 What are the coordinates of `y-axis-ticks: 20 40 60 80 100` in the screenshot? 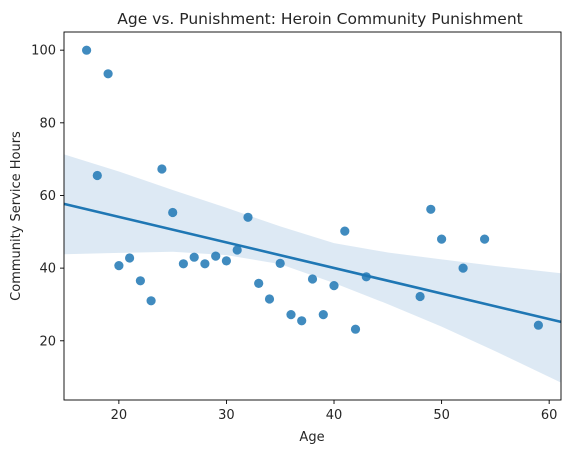 It's located at (47, 196).